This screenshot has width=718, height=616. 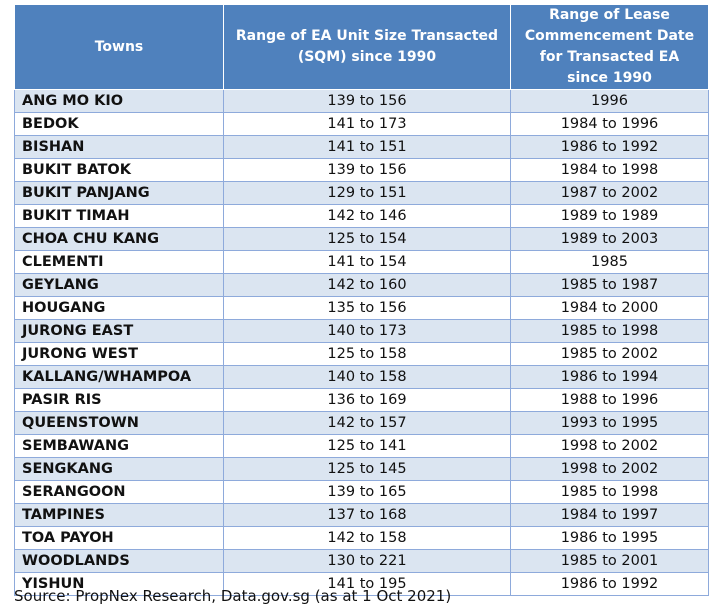 I want to click on table-row: QUEENSTOWN 142 to 157 1993 to 1995, so click(x=361, y=423).